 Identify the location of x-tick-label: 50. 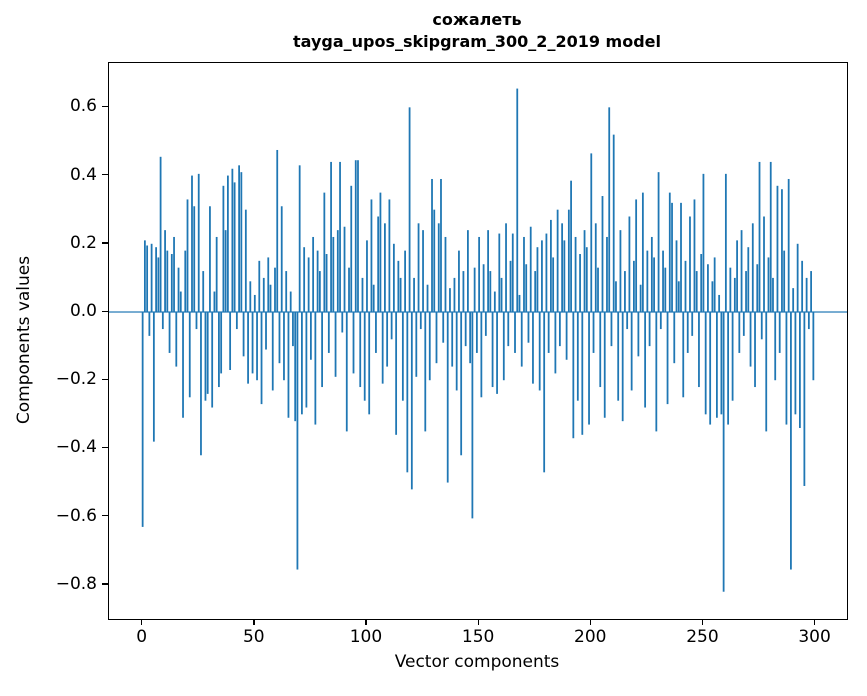
(253, 637).